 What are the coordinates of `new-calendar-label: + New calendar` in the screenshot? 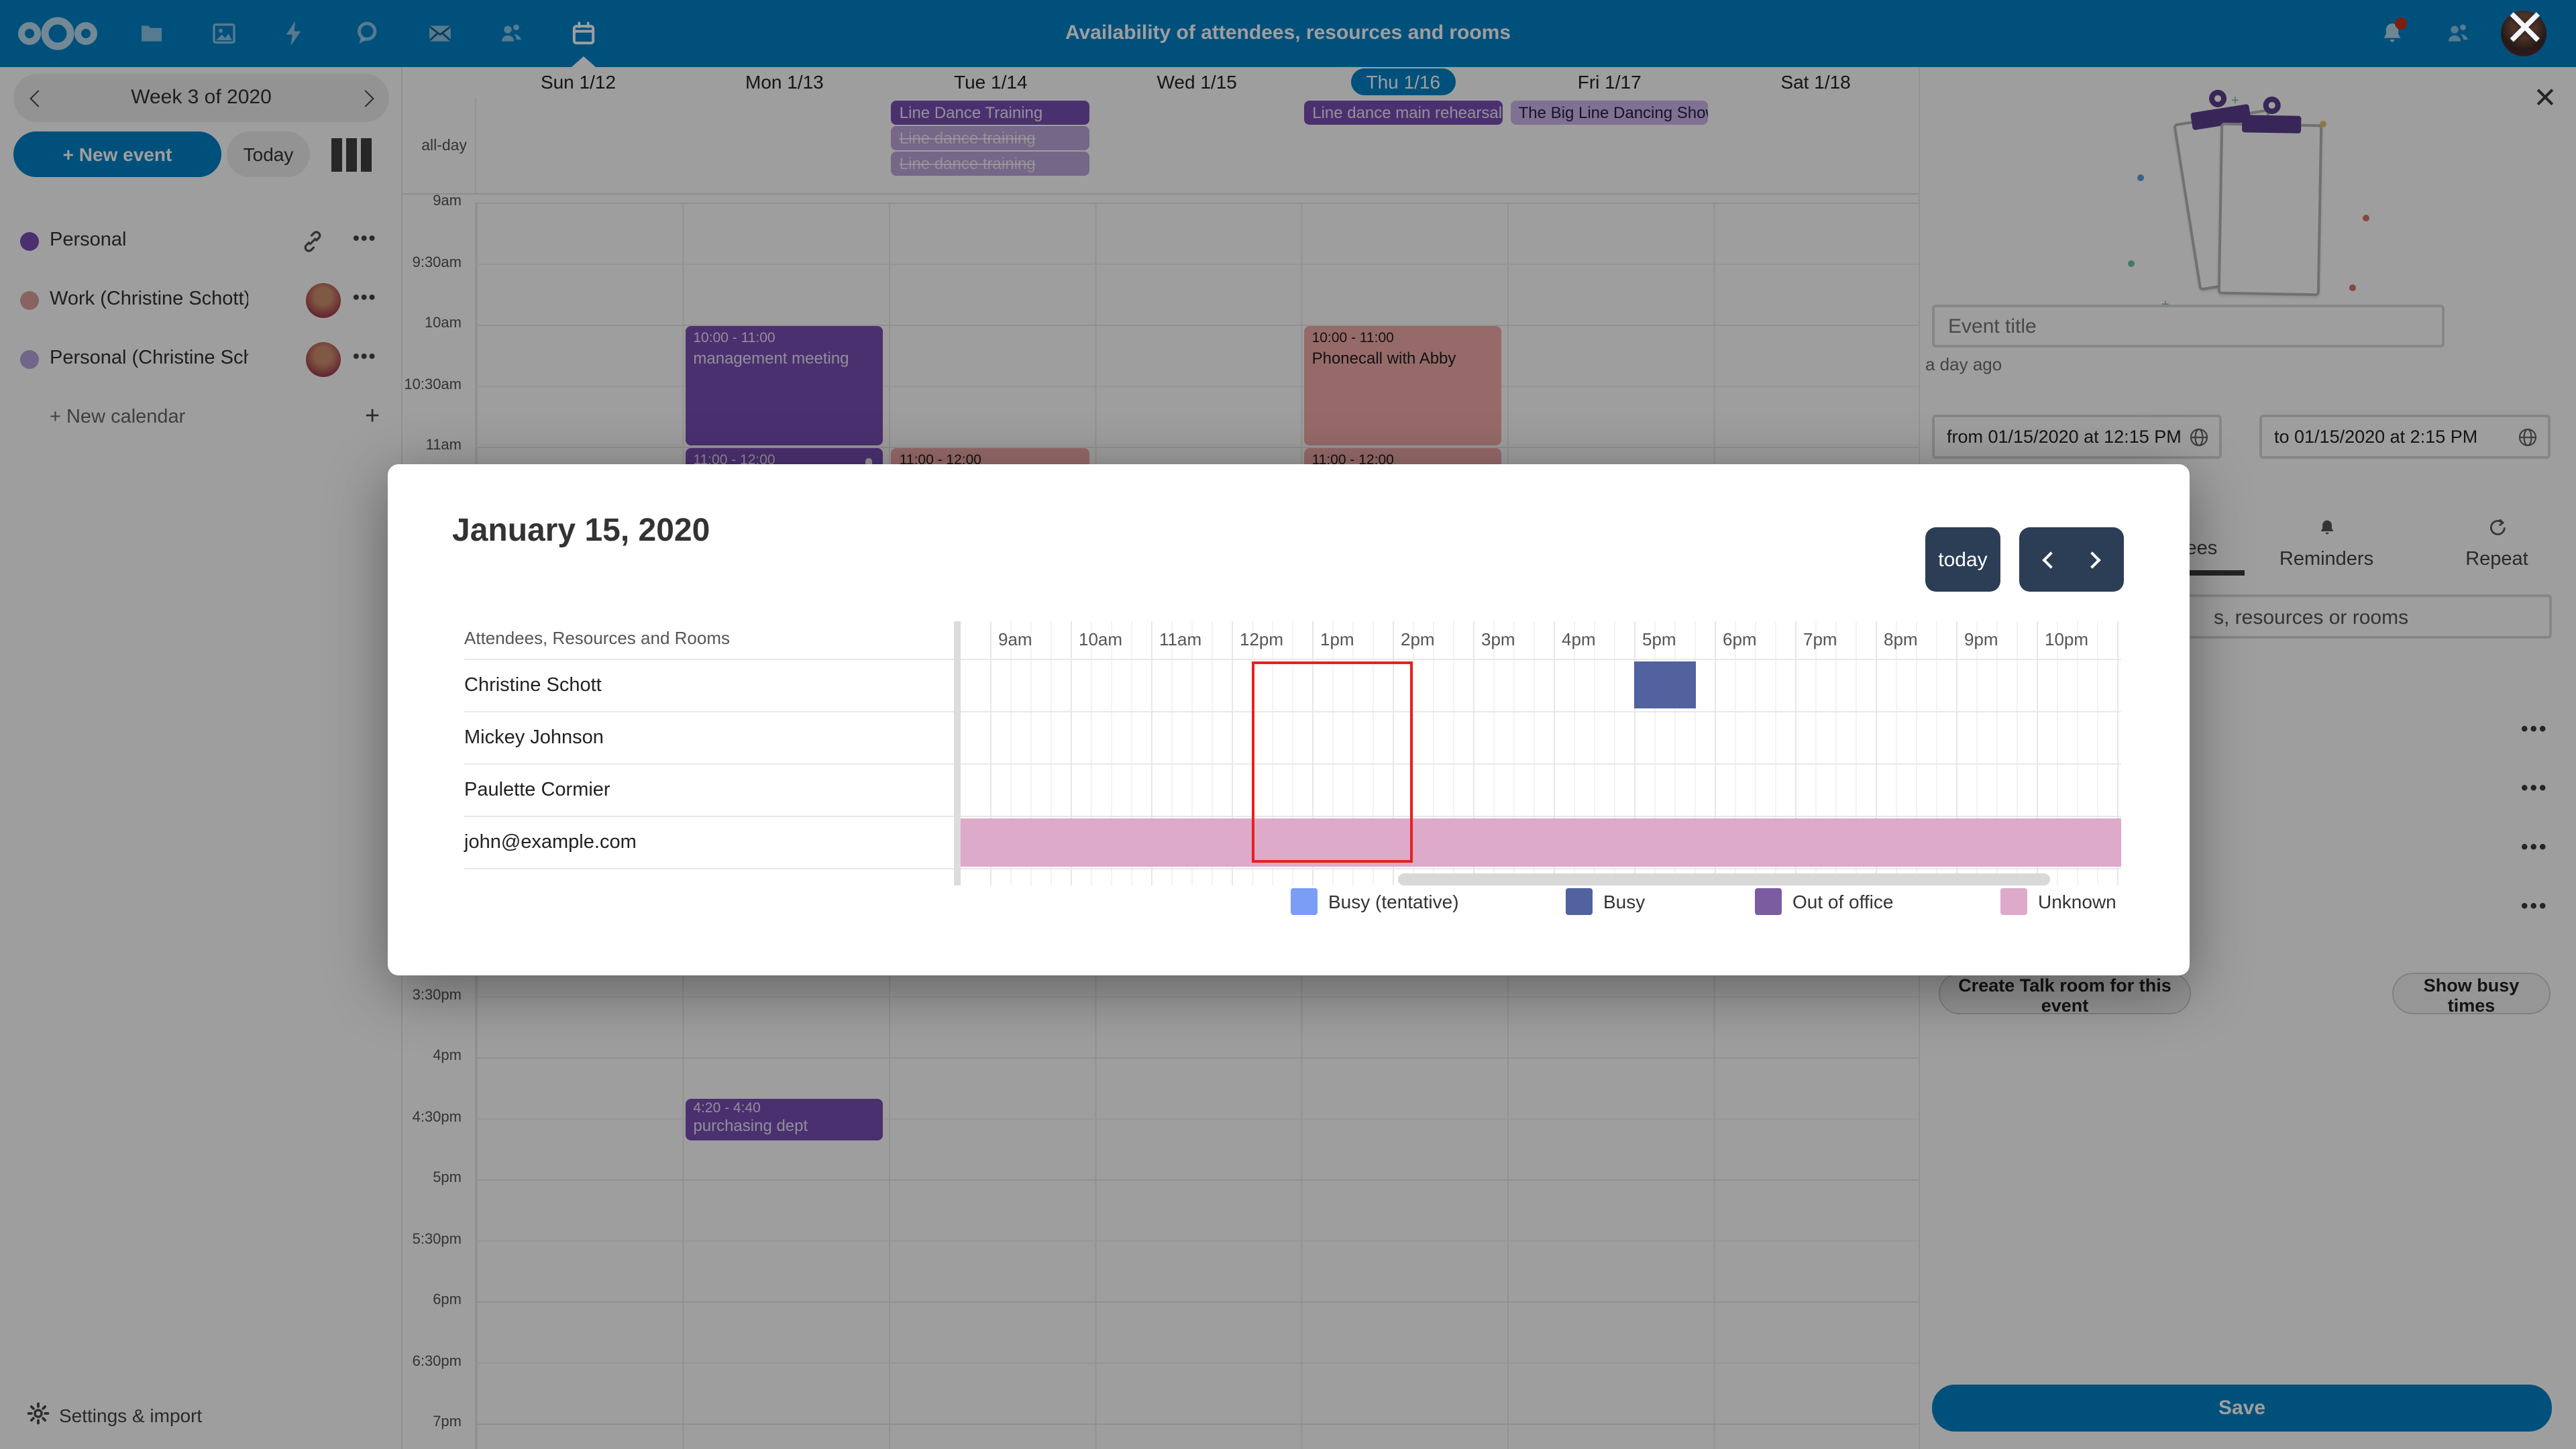 It's located at (118, 417).